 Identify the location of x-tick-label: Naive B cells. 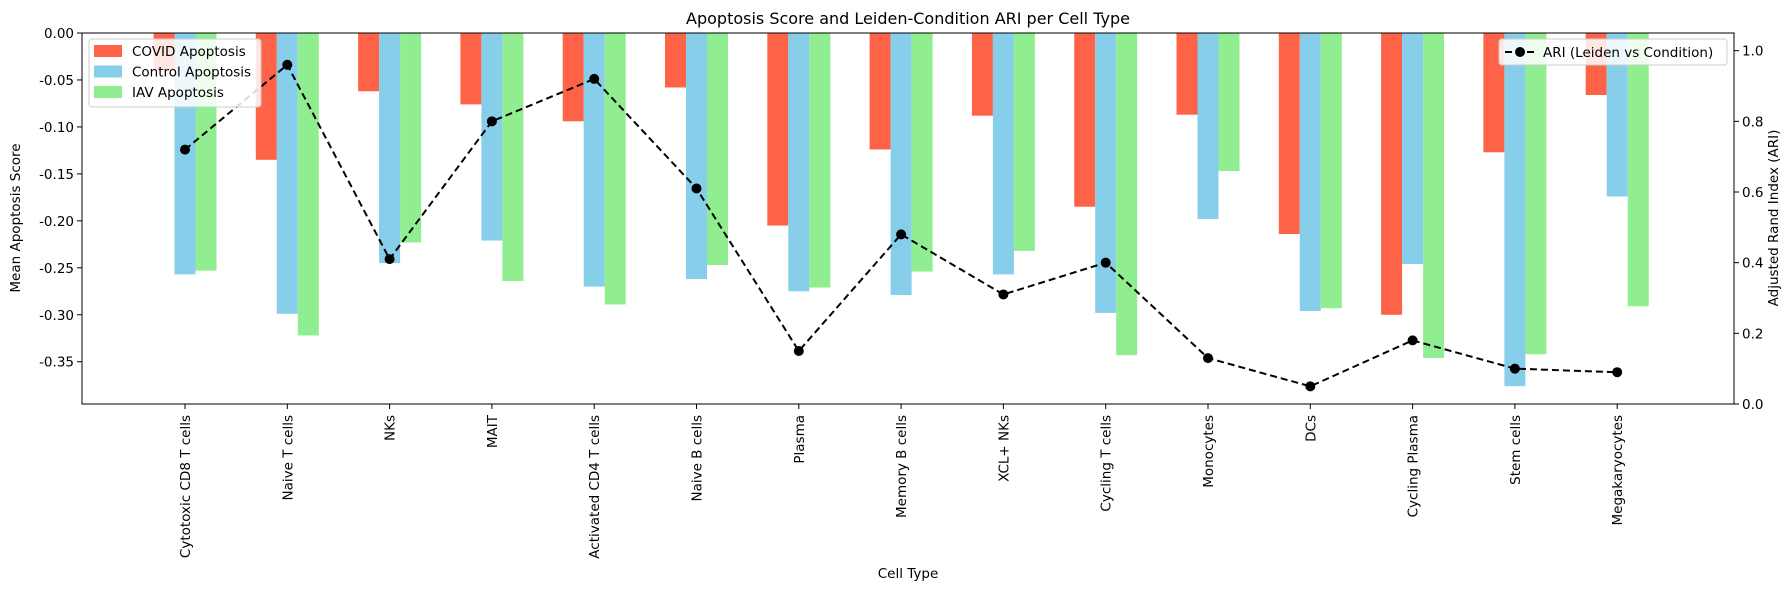
(698, 458).